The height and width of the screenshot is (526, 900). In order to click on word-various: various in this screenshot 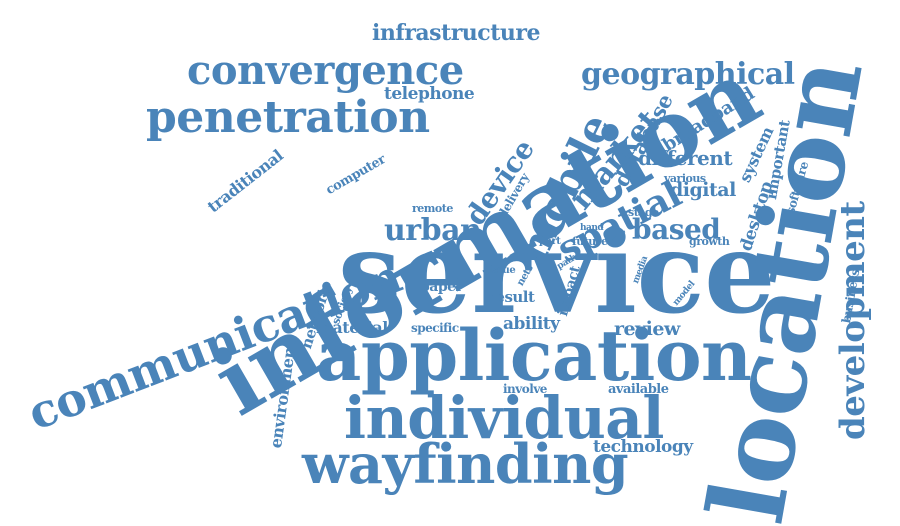, I will do `click(685, 178)`.